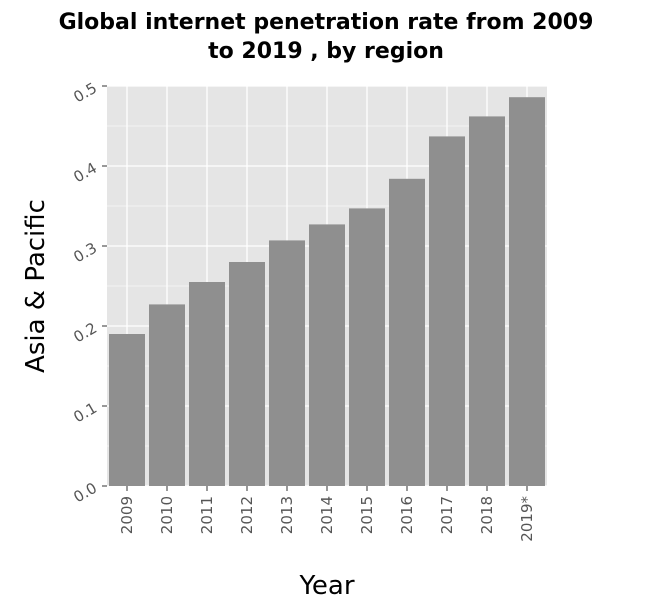  What do you see at coordinates (487, 515) in the screenshot?
I see `x-tick-label: 2018` at bounding box center [487, 515].